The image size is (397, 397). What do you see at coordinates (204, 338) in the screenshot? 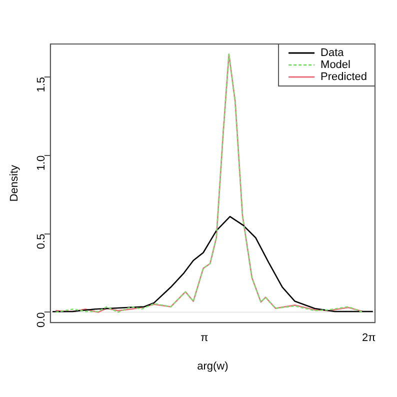
I see `x-tick-label: π` at bounding box center [204, 338].